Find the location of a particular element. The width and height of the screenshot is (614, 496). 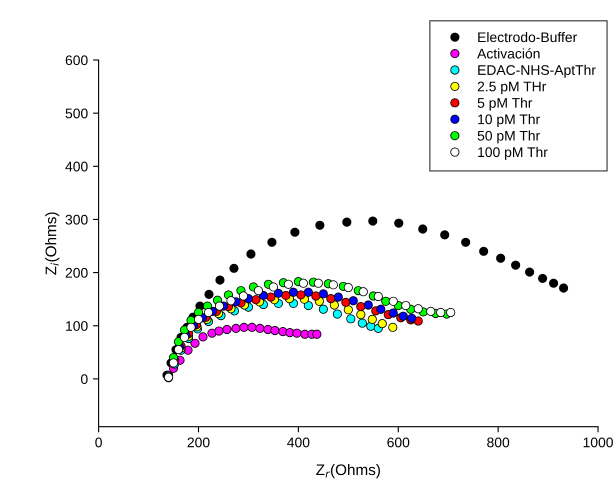

x-tick-label: 400 is located at coordinates (298, 442).